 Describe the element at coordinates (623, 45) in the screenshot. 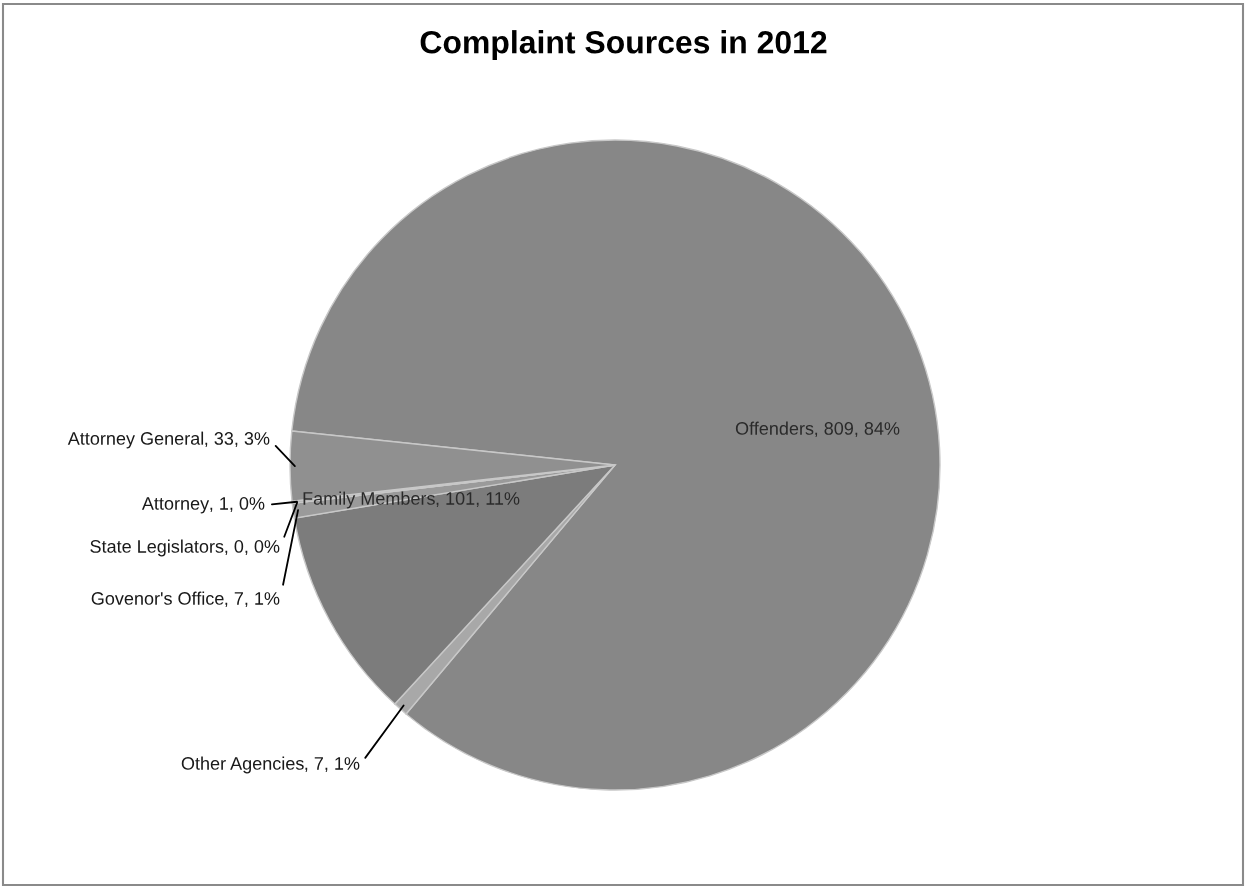

I see `chart-title: Complaint Sources in 2012` at that location.